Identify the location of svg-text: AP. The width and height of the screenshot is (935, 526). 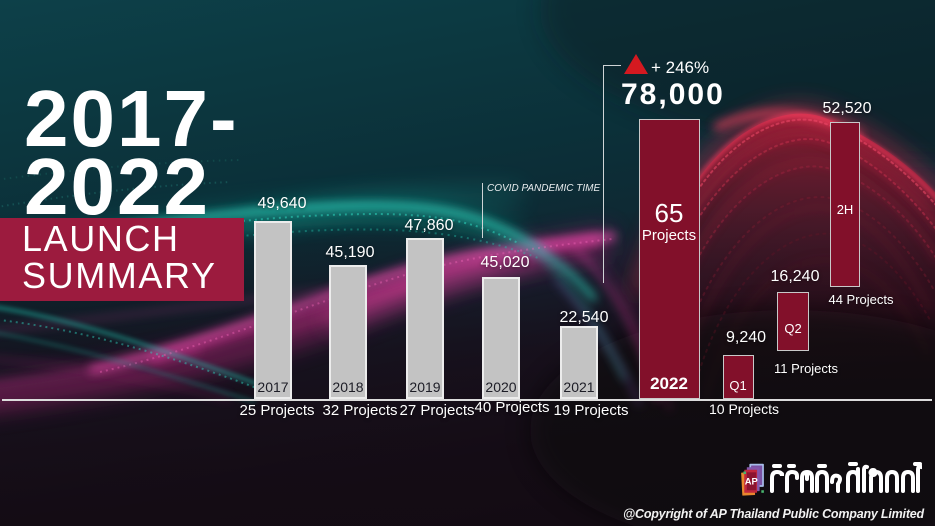
(751, 481).